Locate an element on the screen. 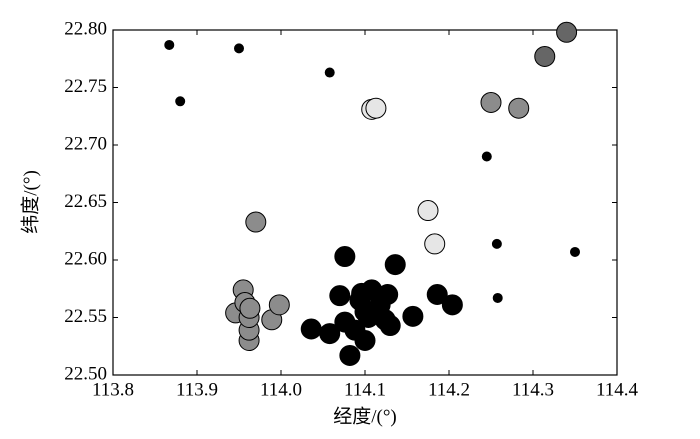  x-tick-label: 114.3 is located at coordinates (533, 389).